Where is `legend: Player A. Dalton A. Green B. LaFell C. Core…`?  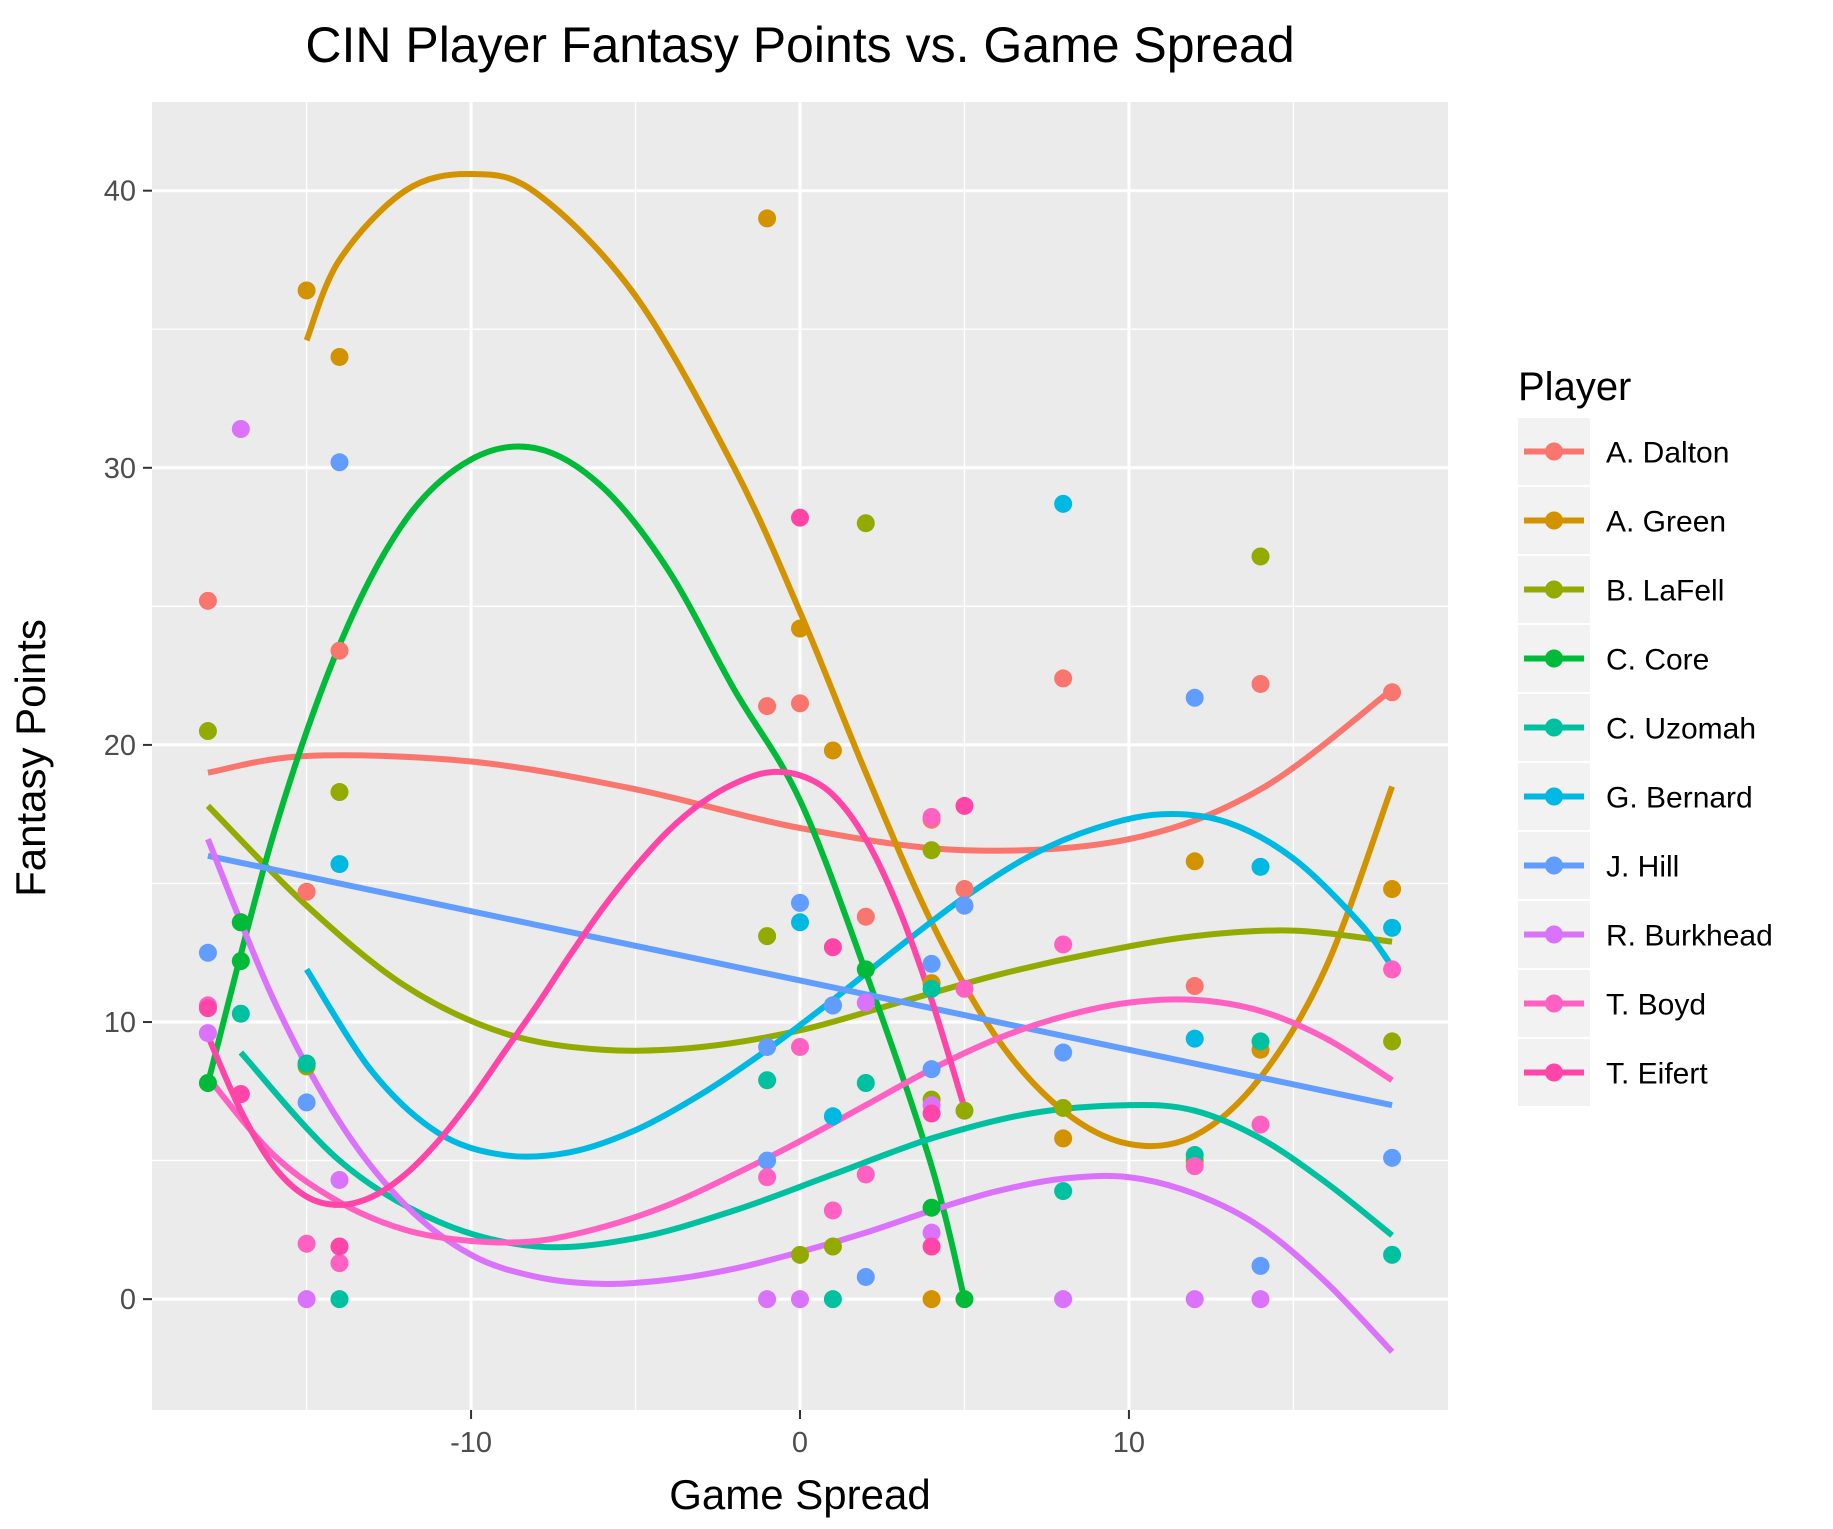 legend: Player A. Dalton A. Green B. LaFell C. Core… is located at coordinates (1645, 735).